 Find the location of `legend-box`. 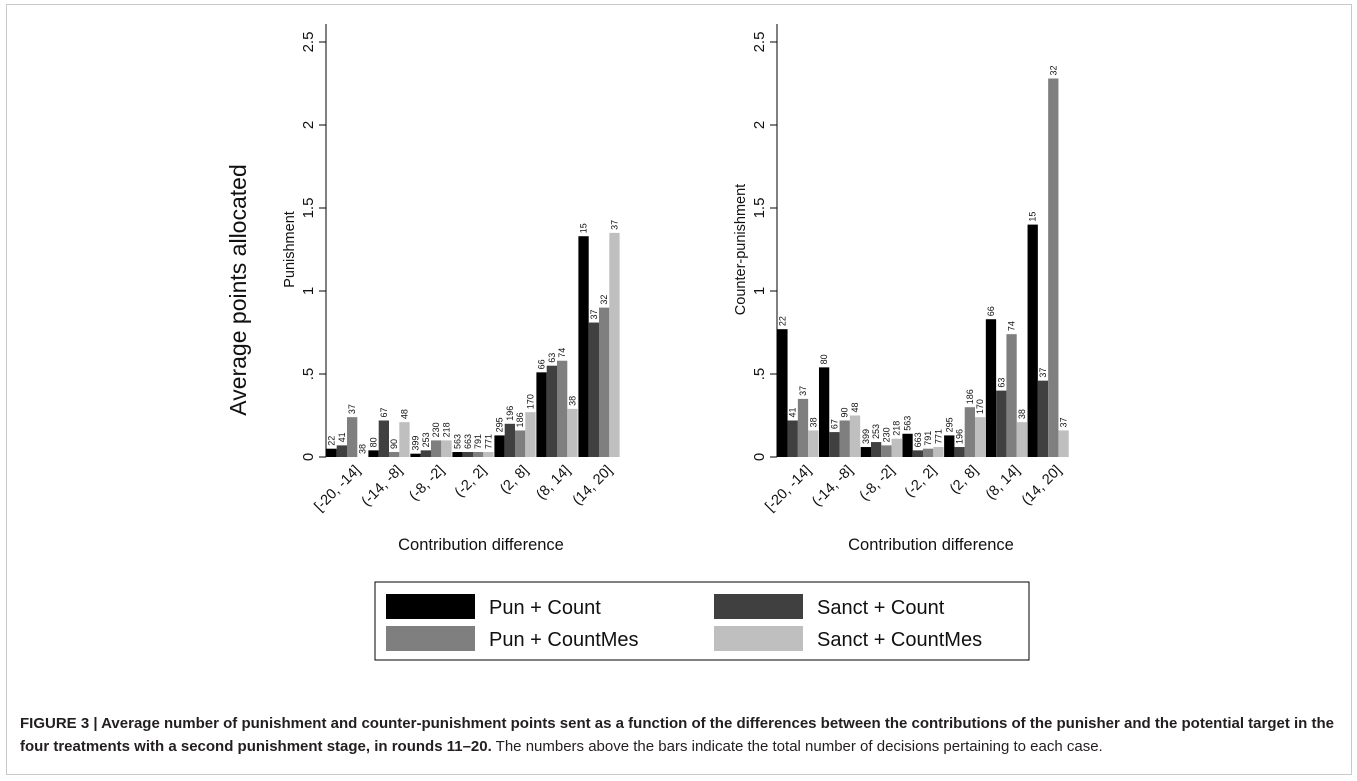

legend-box is located at coordinates (702, 621).